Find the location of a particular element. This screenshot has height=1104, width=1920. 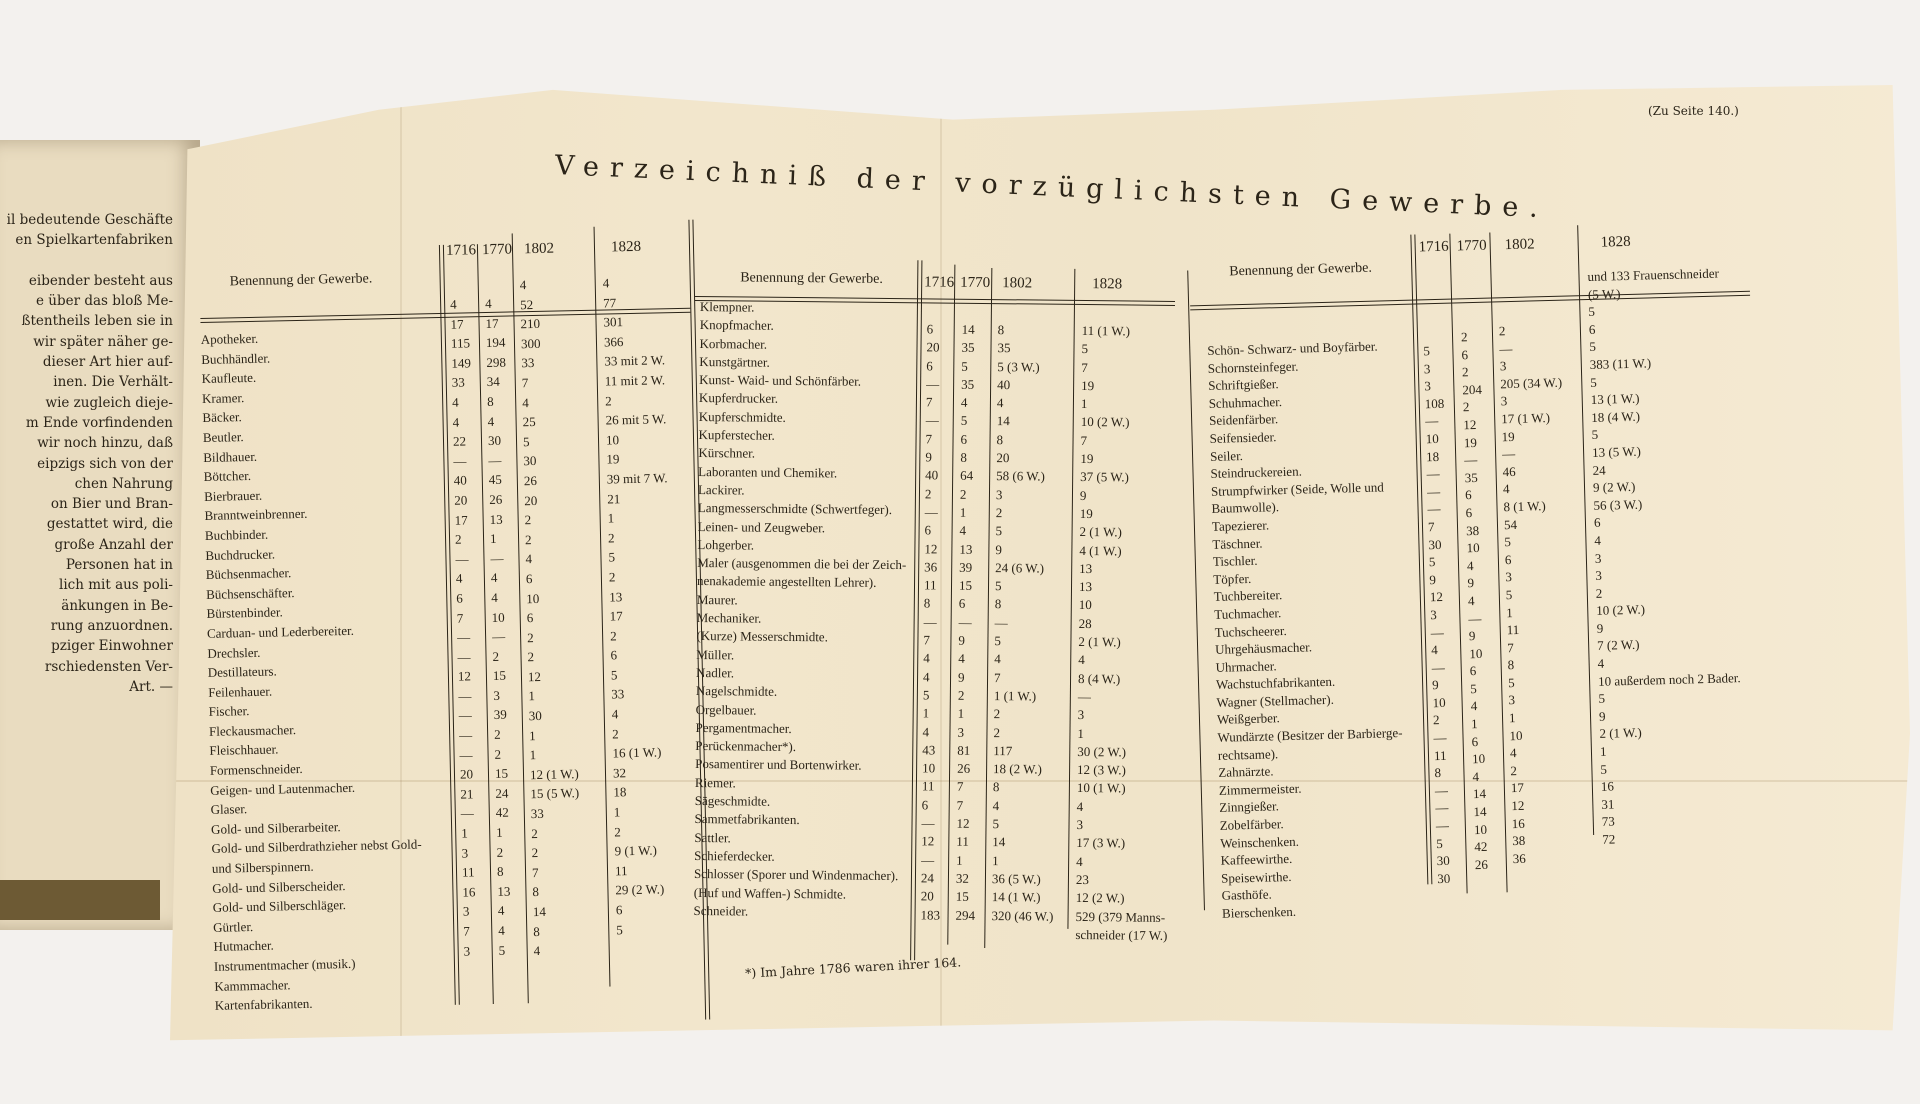

left-page-line: dieser Art hier auf- is located at coordinates (107, 362).